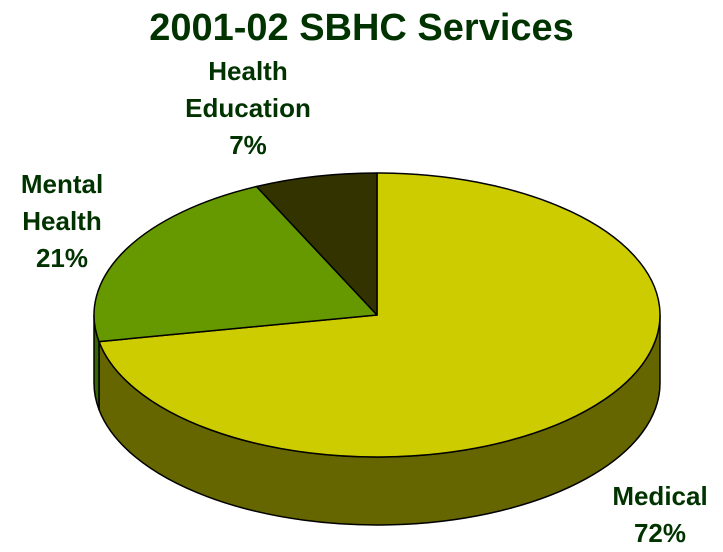 Image resolution: width=723 pixels, height=552 pixels. Describe the element at coordinates (660, 496) in the screenshot. I see `slice-label-medical-name: Medical` at that location.